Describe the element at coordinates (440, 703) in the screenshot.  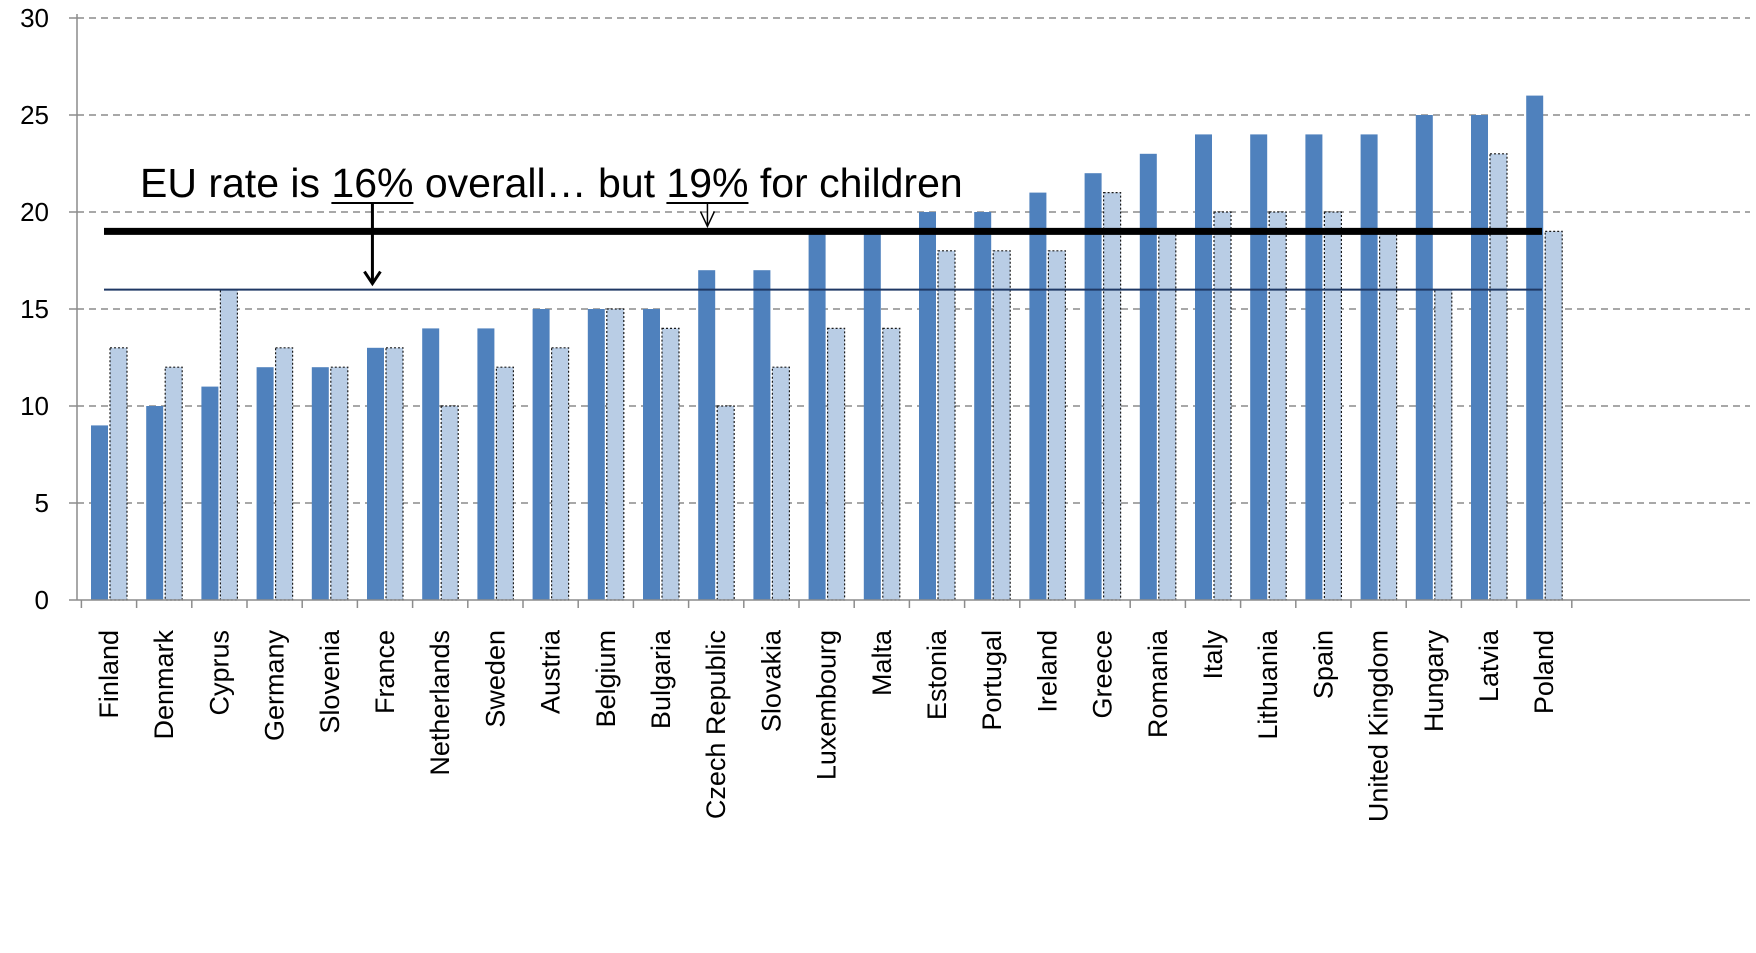
I see `category-label: Netherlands` at that location.